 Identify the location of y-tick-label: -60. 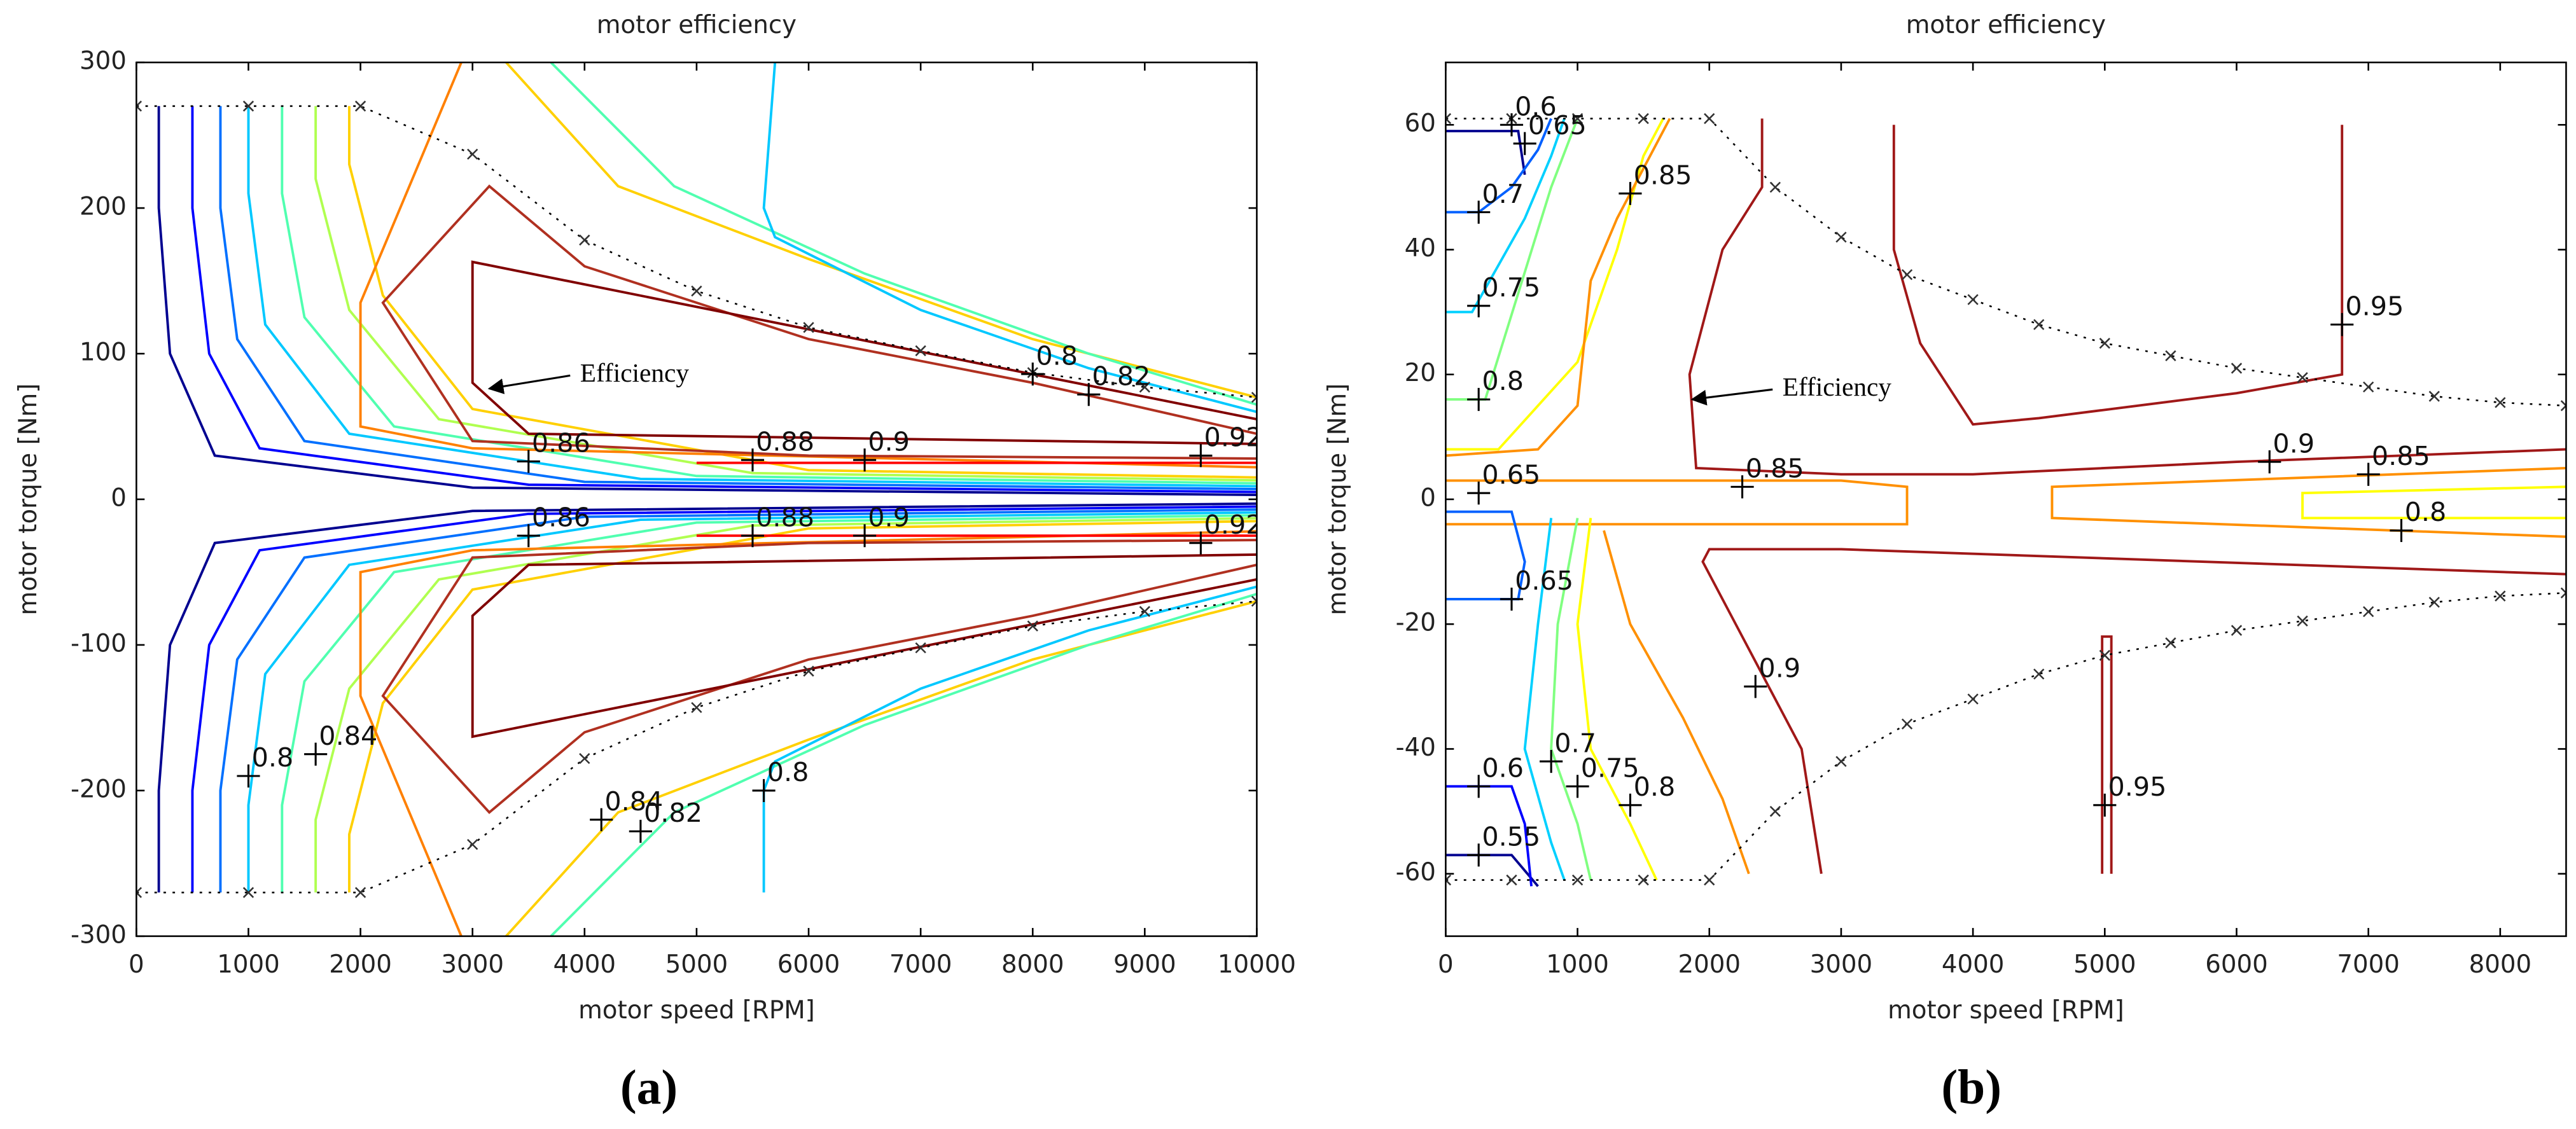
(1416, 872).